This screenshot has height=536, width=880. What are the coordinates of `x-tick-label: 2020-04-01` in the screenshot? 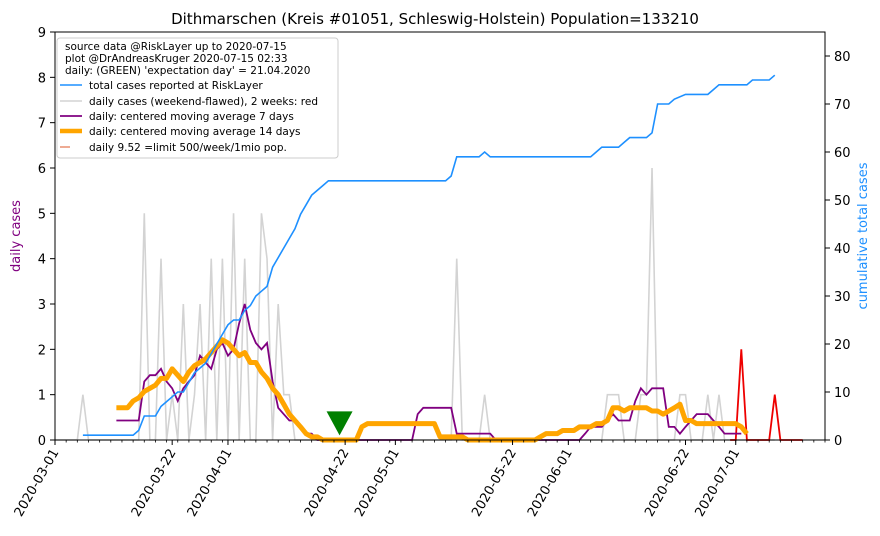 It's located at (210, 483).